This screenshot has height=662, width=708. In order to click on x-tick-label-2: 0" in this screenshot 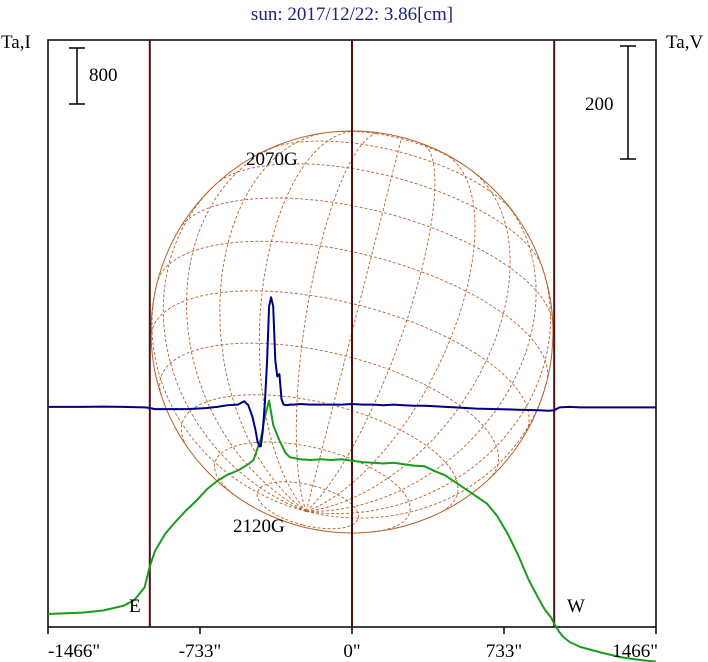, I will do `click(351, 651)`.